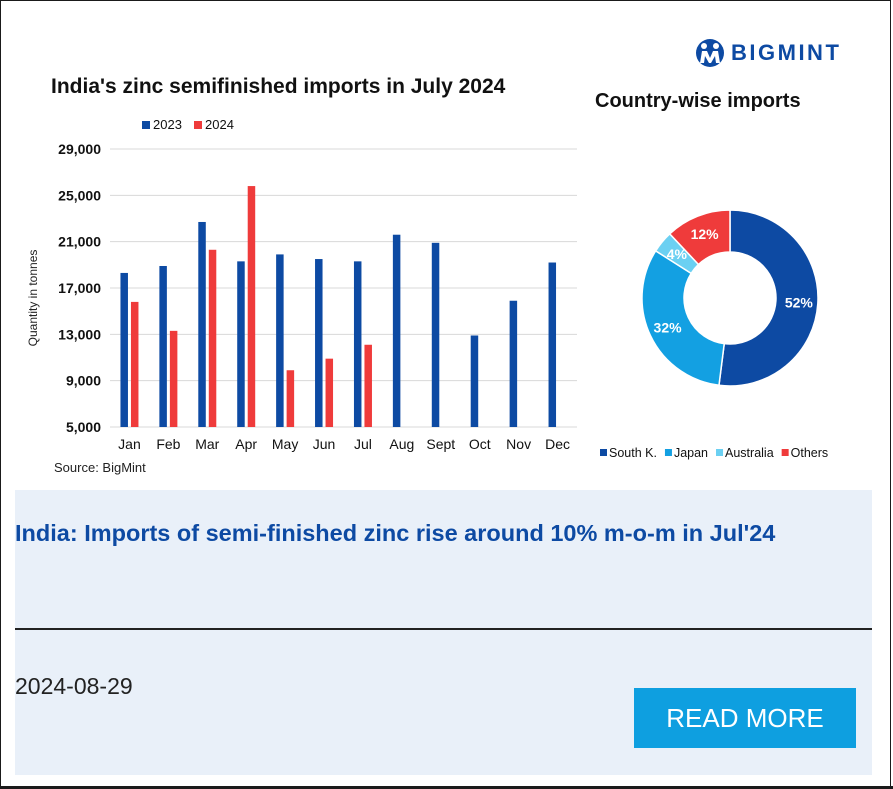 The image size is (893, 789). Describe the element at coordinates (79, 195) in the screenshot. I see `y-tick-label: 25,000` at that location.